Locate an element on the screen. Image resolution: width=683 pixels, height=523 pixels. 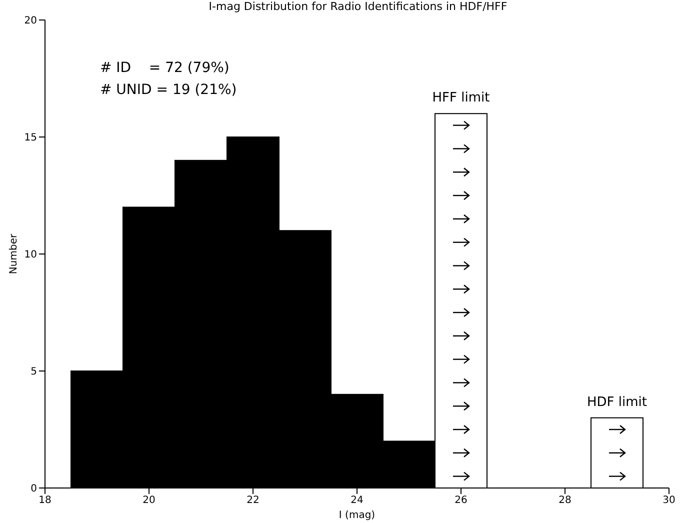
y-tick-label: 15 is located at coordinates (30, 138).